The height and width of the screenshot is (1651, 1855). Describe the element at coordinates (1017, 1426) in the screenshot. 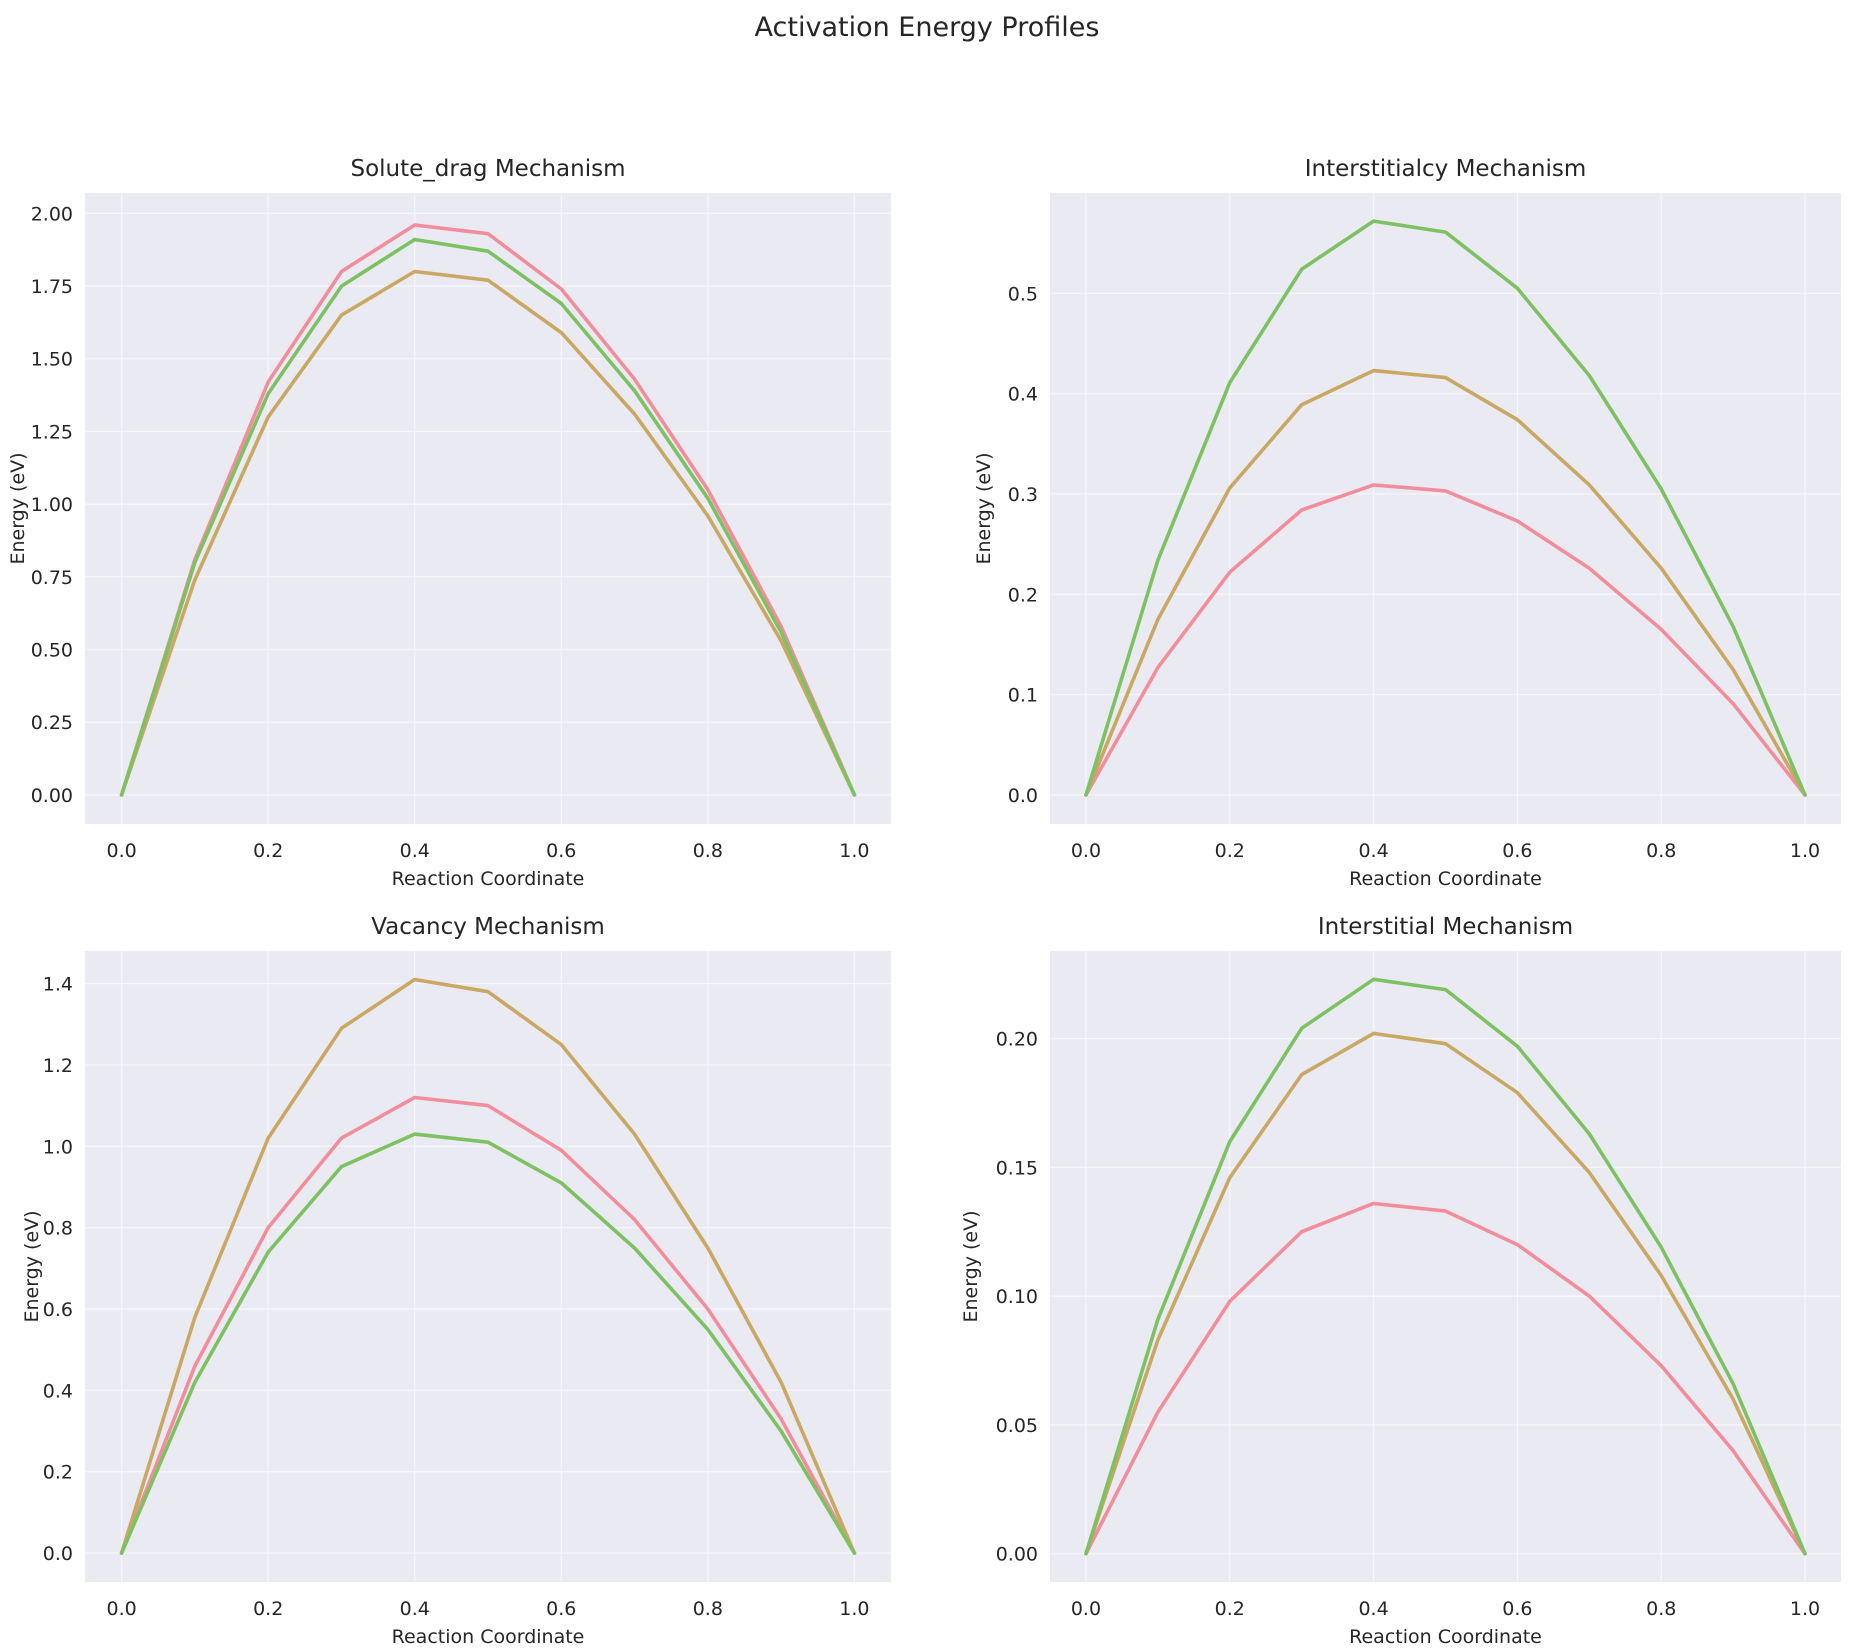

I see `y-tick-label: 0.05` at that location.